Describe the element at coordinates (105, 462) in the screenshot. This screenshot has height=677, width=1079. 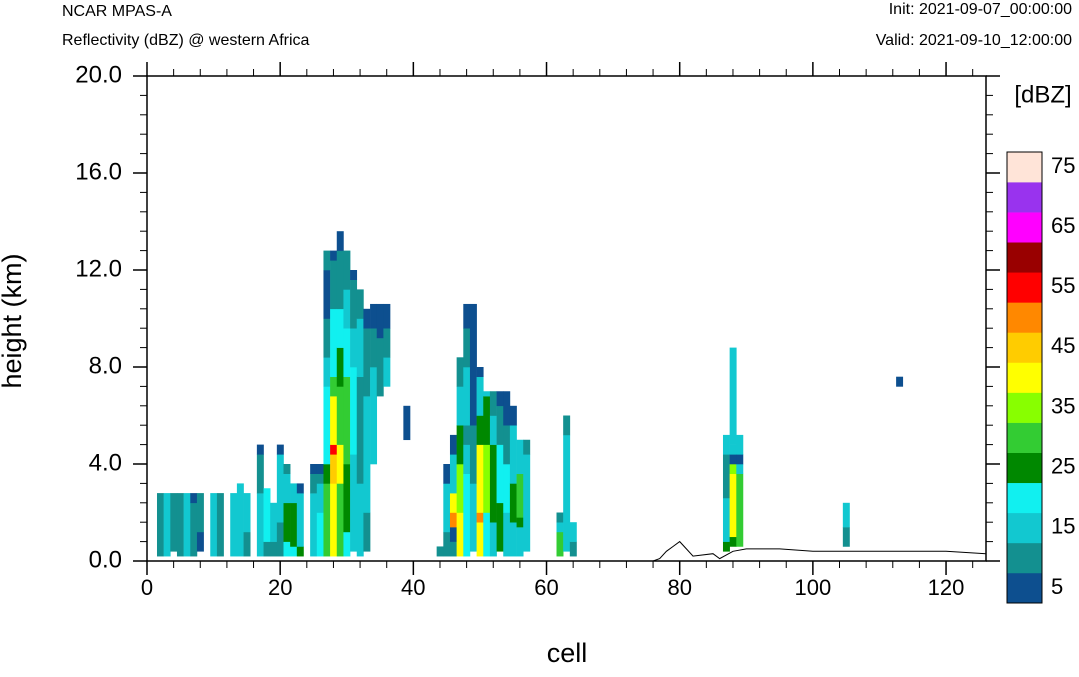
I see `y-tick-label: 4.0` at that location.